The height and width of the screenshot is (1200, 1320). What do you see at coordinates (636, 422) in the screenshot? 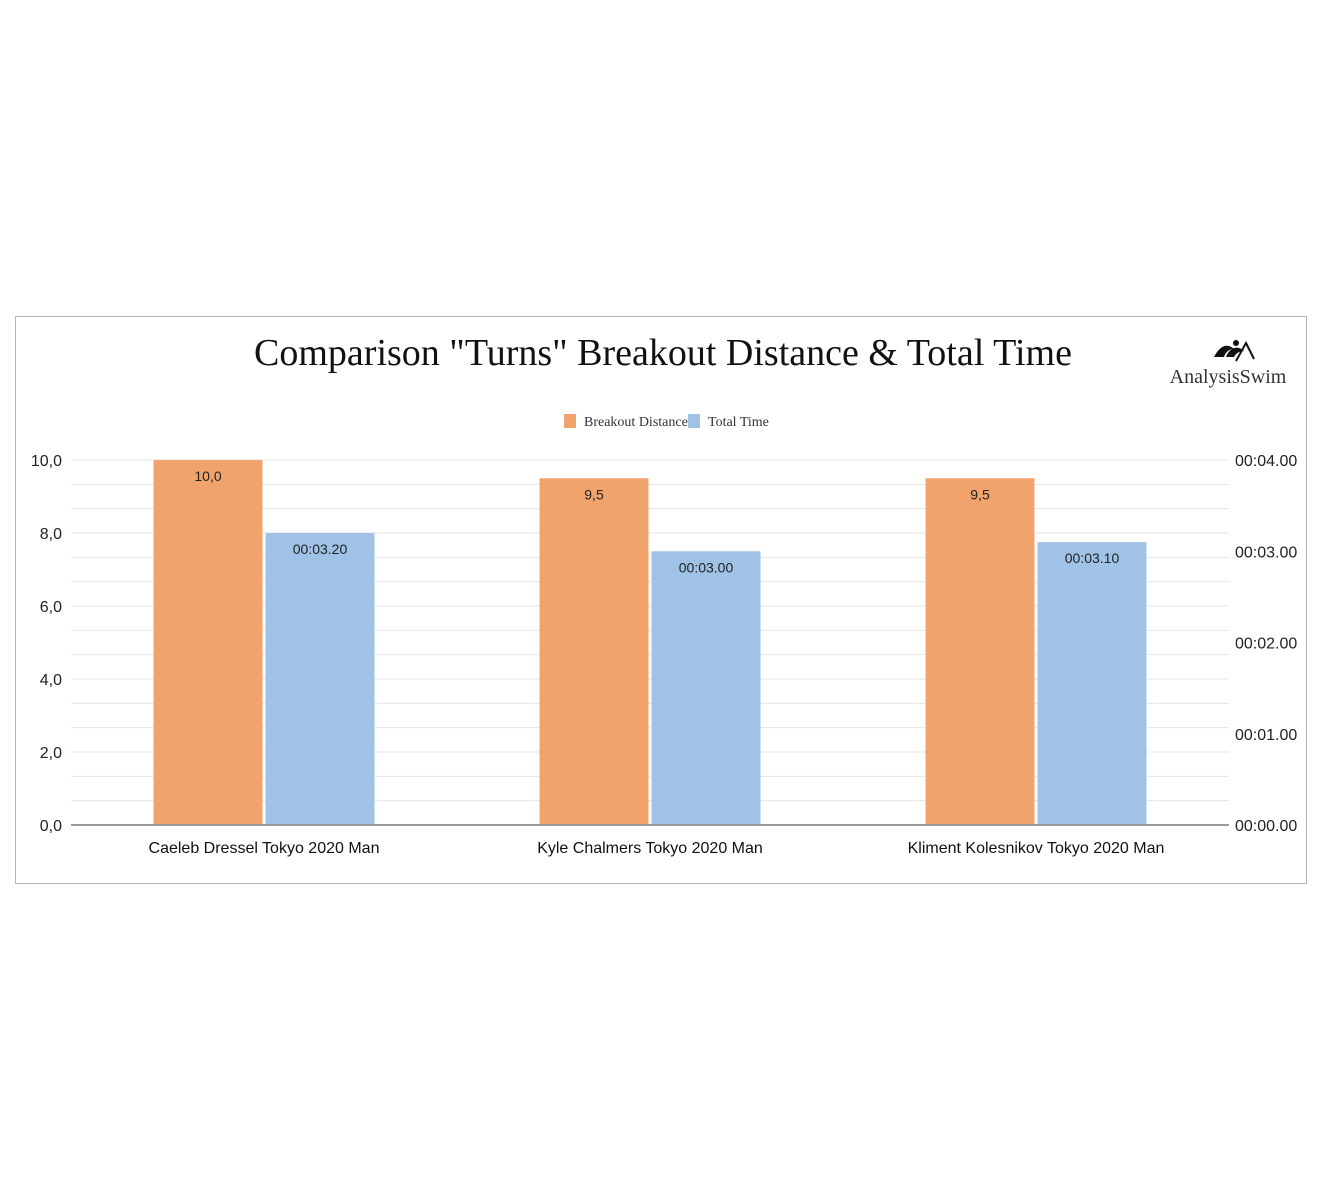
I see `legend-label-breakout-distance: Breakout Distance` at bounding box center [636, 422].